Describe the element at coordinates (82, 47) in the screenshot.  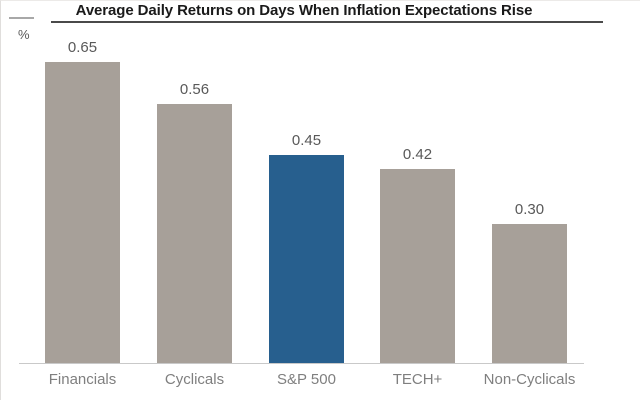
I see `value-label-financials: 0.65` at that location.